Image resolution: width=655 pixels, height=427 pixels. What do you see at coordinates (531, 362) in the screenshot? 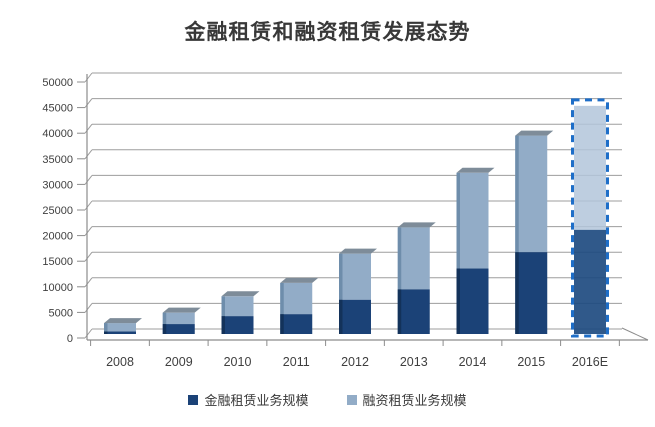
I see `x-tick-label: 2015` at bounding box center [531, 362].